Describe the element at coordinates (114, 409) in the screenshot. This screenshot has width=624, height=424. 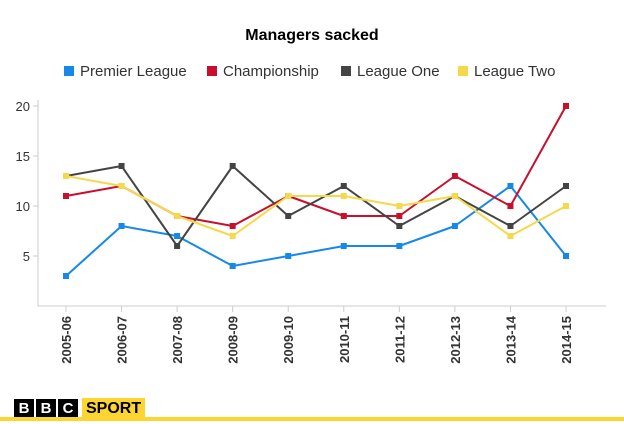
I see `brand-sport-label: SPORT` at that location.